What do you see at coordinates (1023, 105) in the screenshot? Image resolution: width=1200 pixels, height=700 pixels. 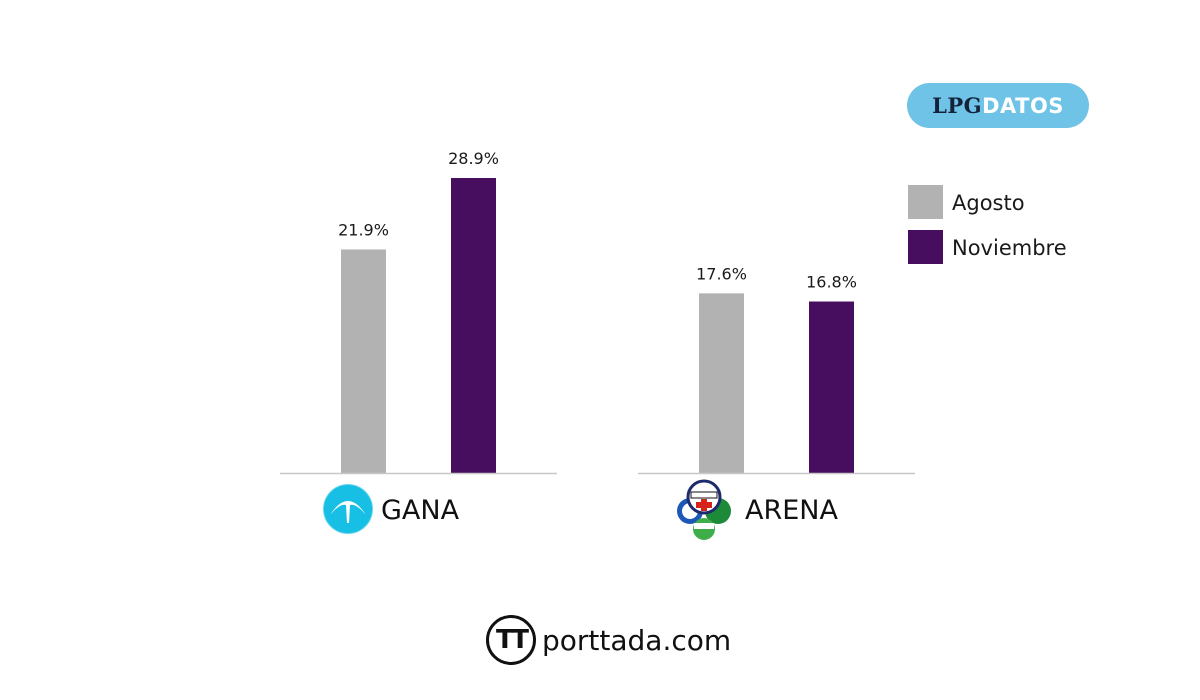 I see `badge-part-datos: DATOS` at bounding box center [1023, 105].